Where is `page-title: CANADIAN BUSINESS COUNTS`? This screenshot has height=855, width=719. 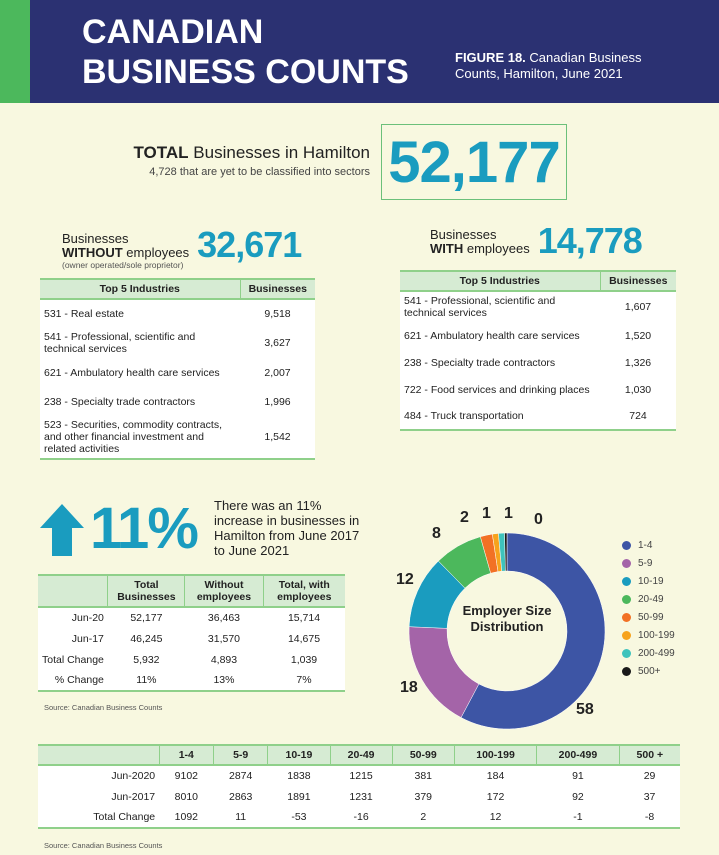 page-title: CANADIAN BUSINESS COUNTS is located at coordinates (245, 52).